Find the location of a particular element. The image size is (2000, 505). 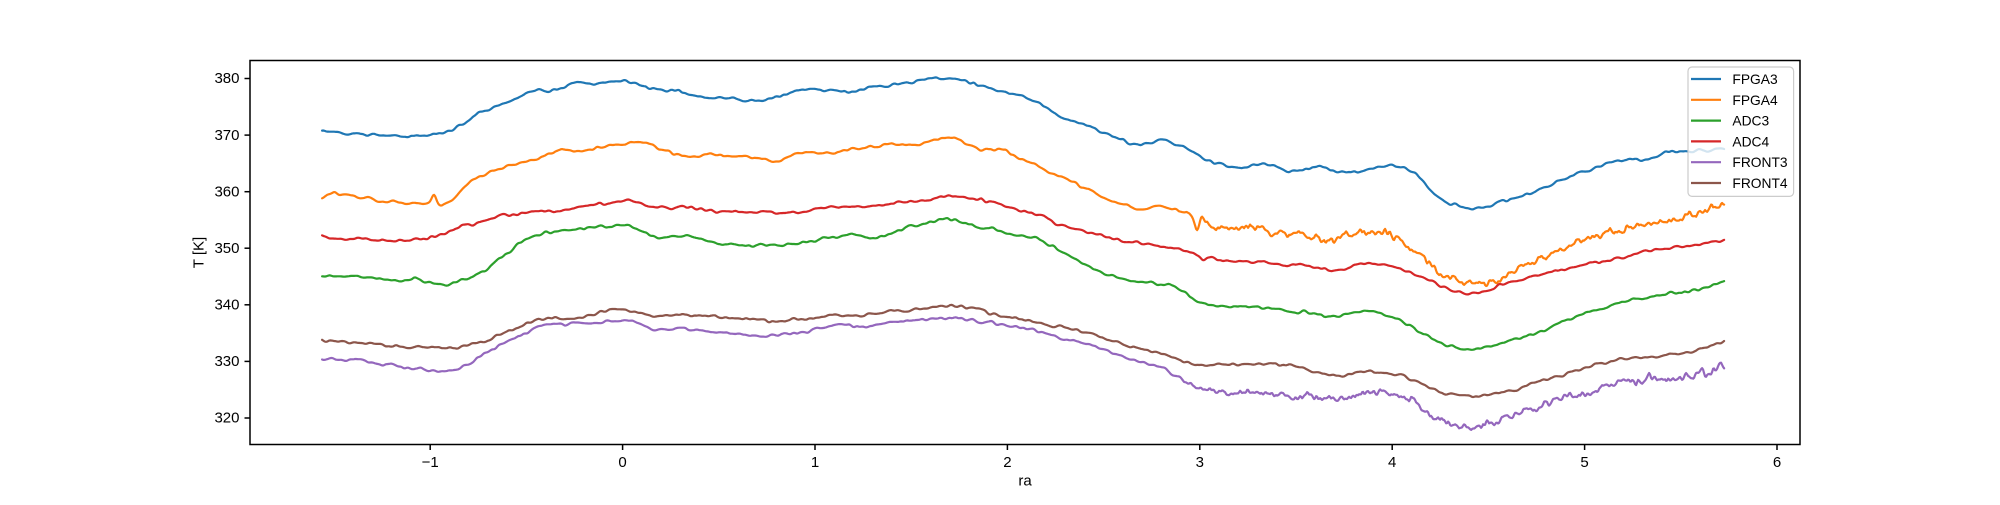

svg-text: T [K] is located at coordinates (199, 252).